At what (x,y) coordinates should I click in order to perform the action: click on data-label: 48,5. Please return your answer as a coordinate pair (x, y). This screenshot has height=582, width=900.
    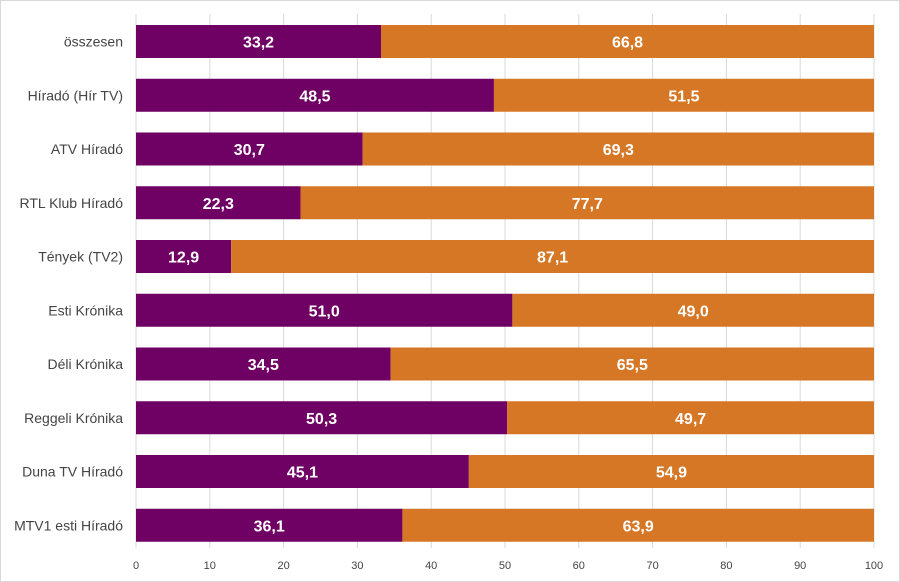
    Looking at the image, I should click on (314, 96).